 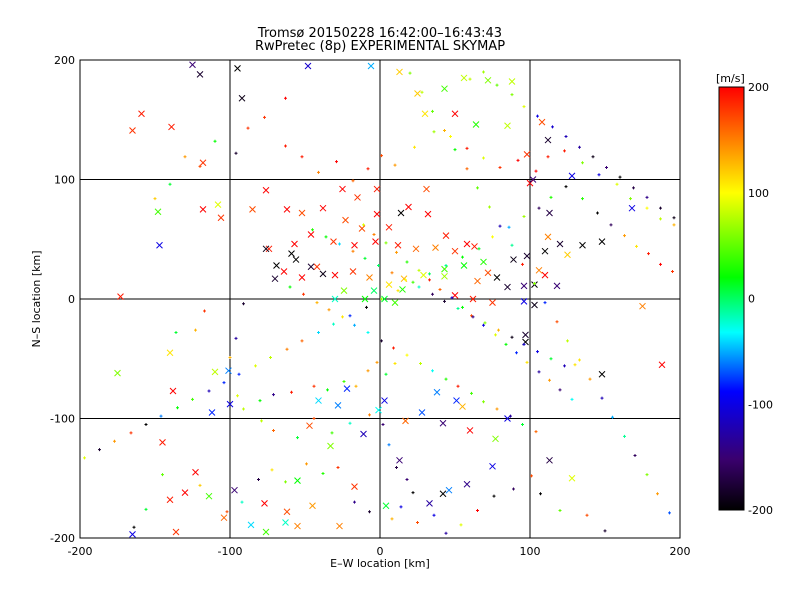 I want to click on y-tick-label: 100, so click(x=64, y=180).